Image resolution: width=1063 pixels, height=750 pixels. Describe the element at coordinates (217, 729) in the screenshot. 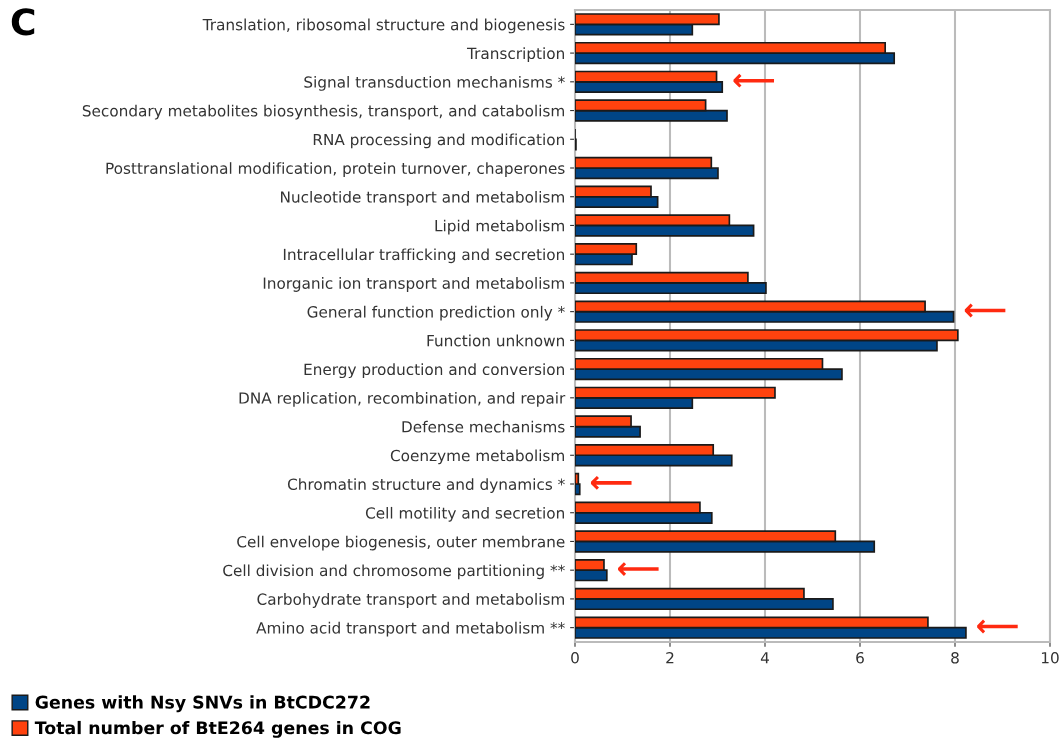

I see `legend-label: Total number of BtE264 genes in COG` at that location.